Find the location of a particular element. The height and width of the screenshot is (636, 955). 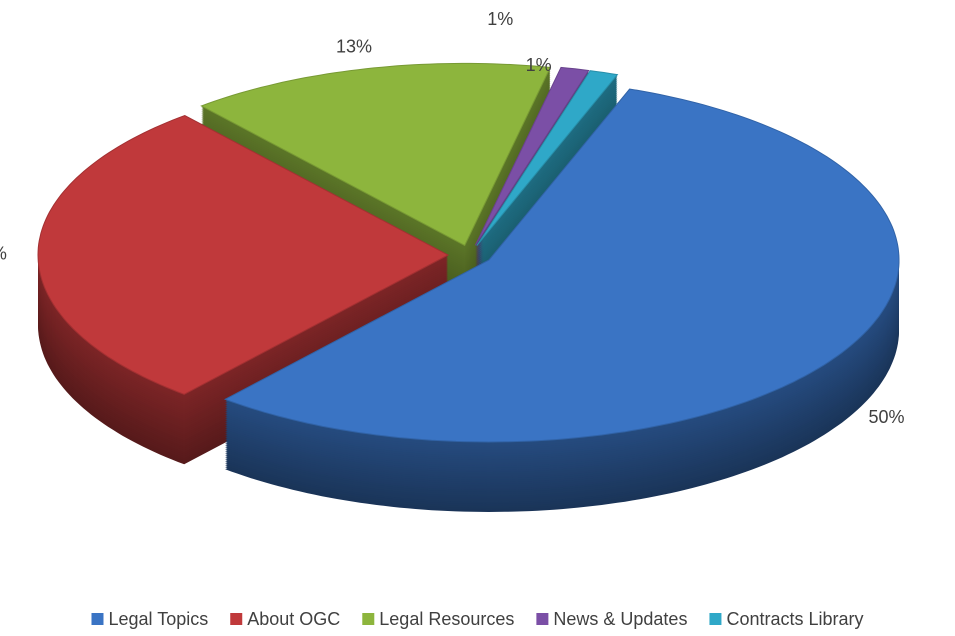

legend-label: Legal Resources is located at coordinates (446, 619).